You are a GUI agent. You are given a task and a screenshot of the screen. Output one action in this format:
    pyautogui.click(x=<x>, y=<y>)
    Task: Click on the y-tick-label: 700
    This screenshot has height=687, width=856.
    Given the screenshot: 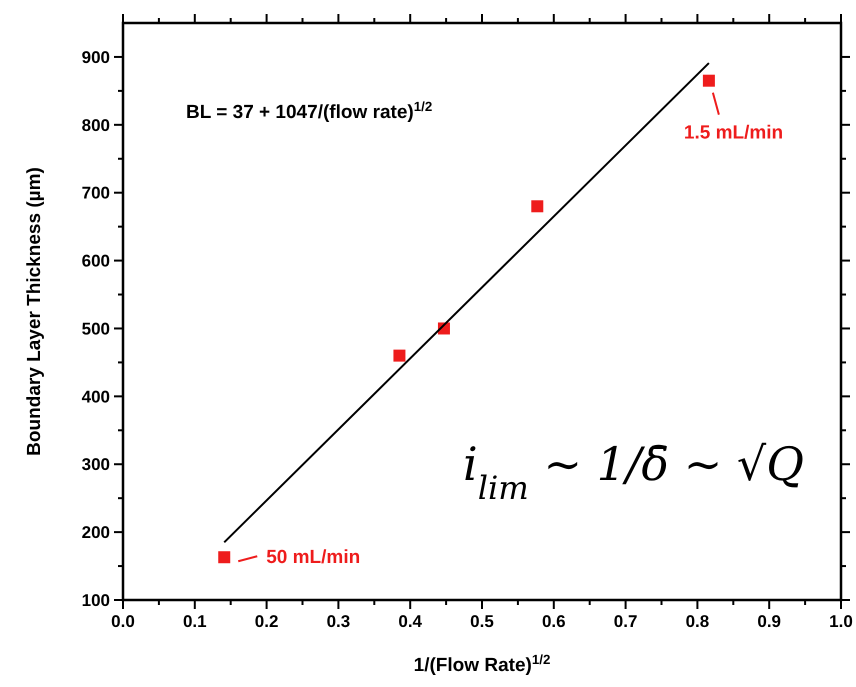 What is the action you would take?
    pyautogui.click(x=96, y=193)
    